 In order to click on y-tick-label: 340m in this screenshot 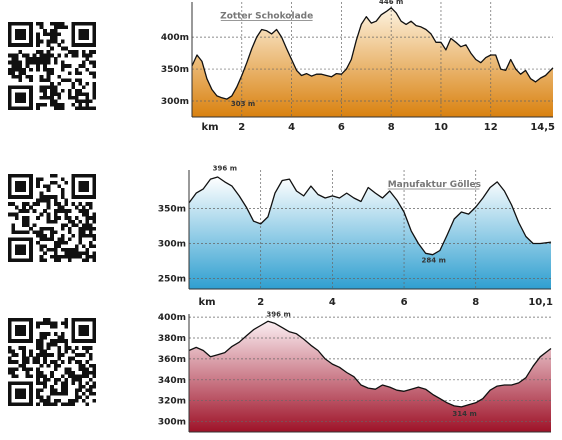, I will do `click(172, 381)`.